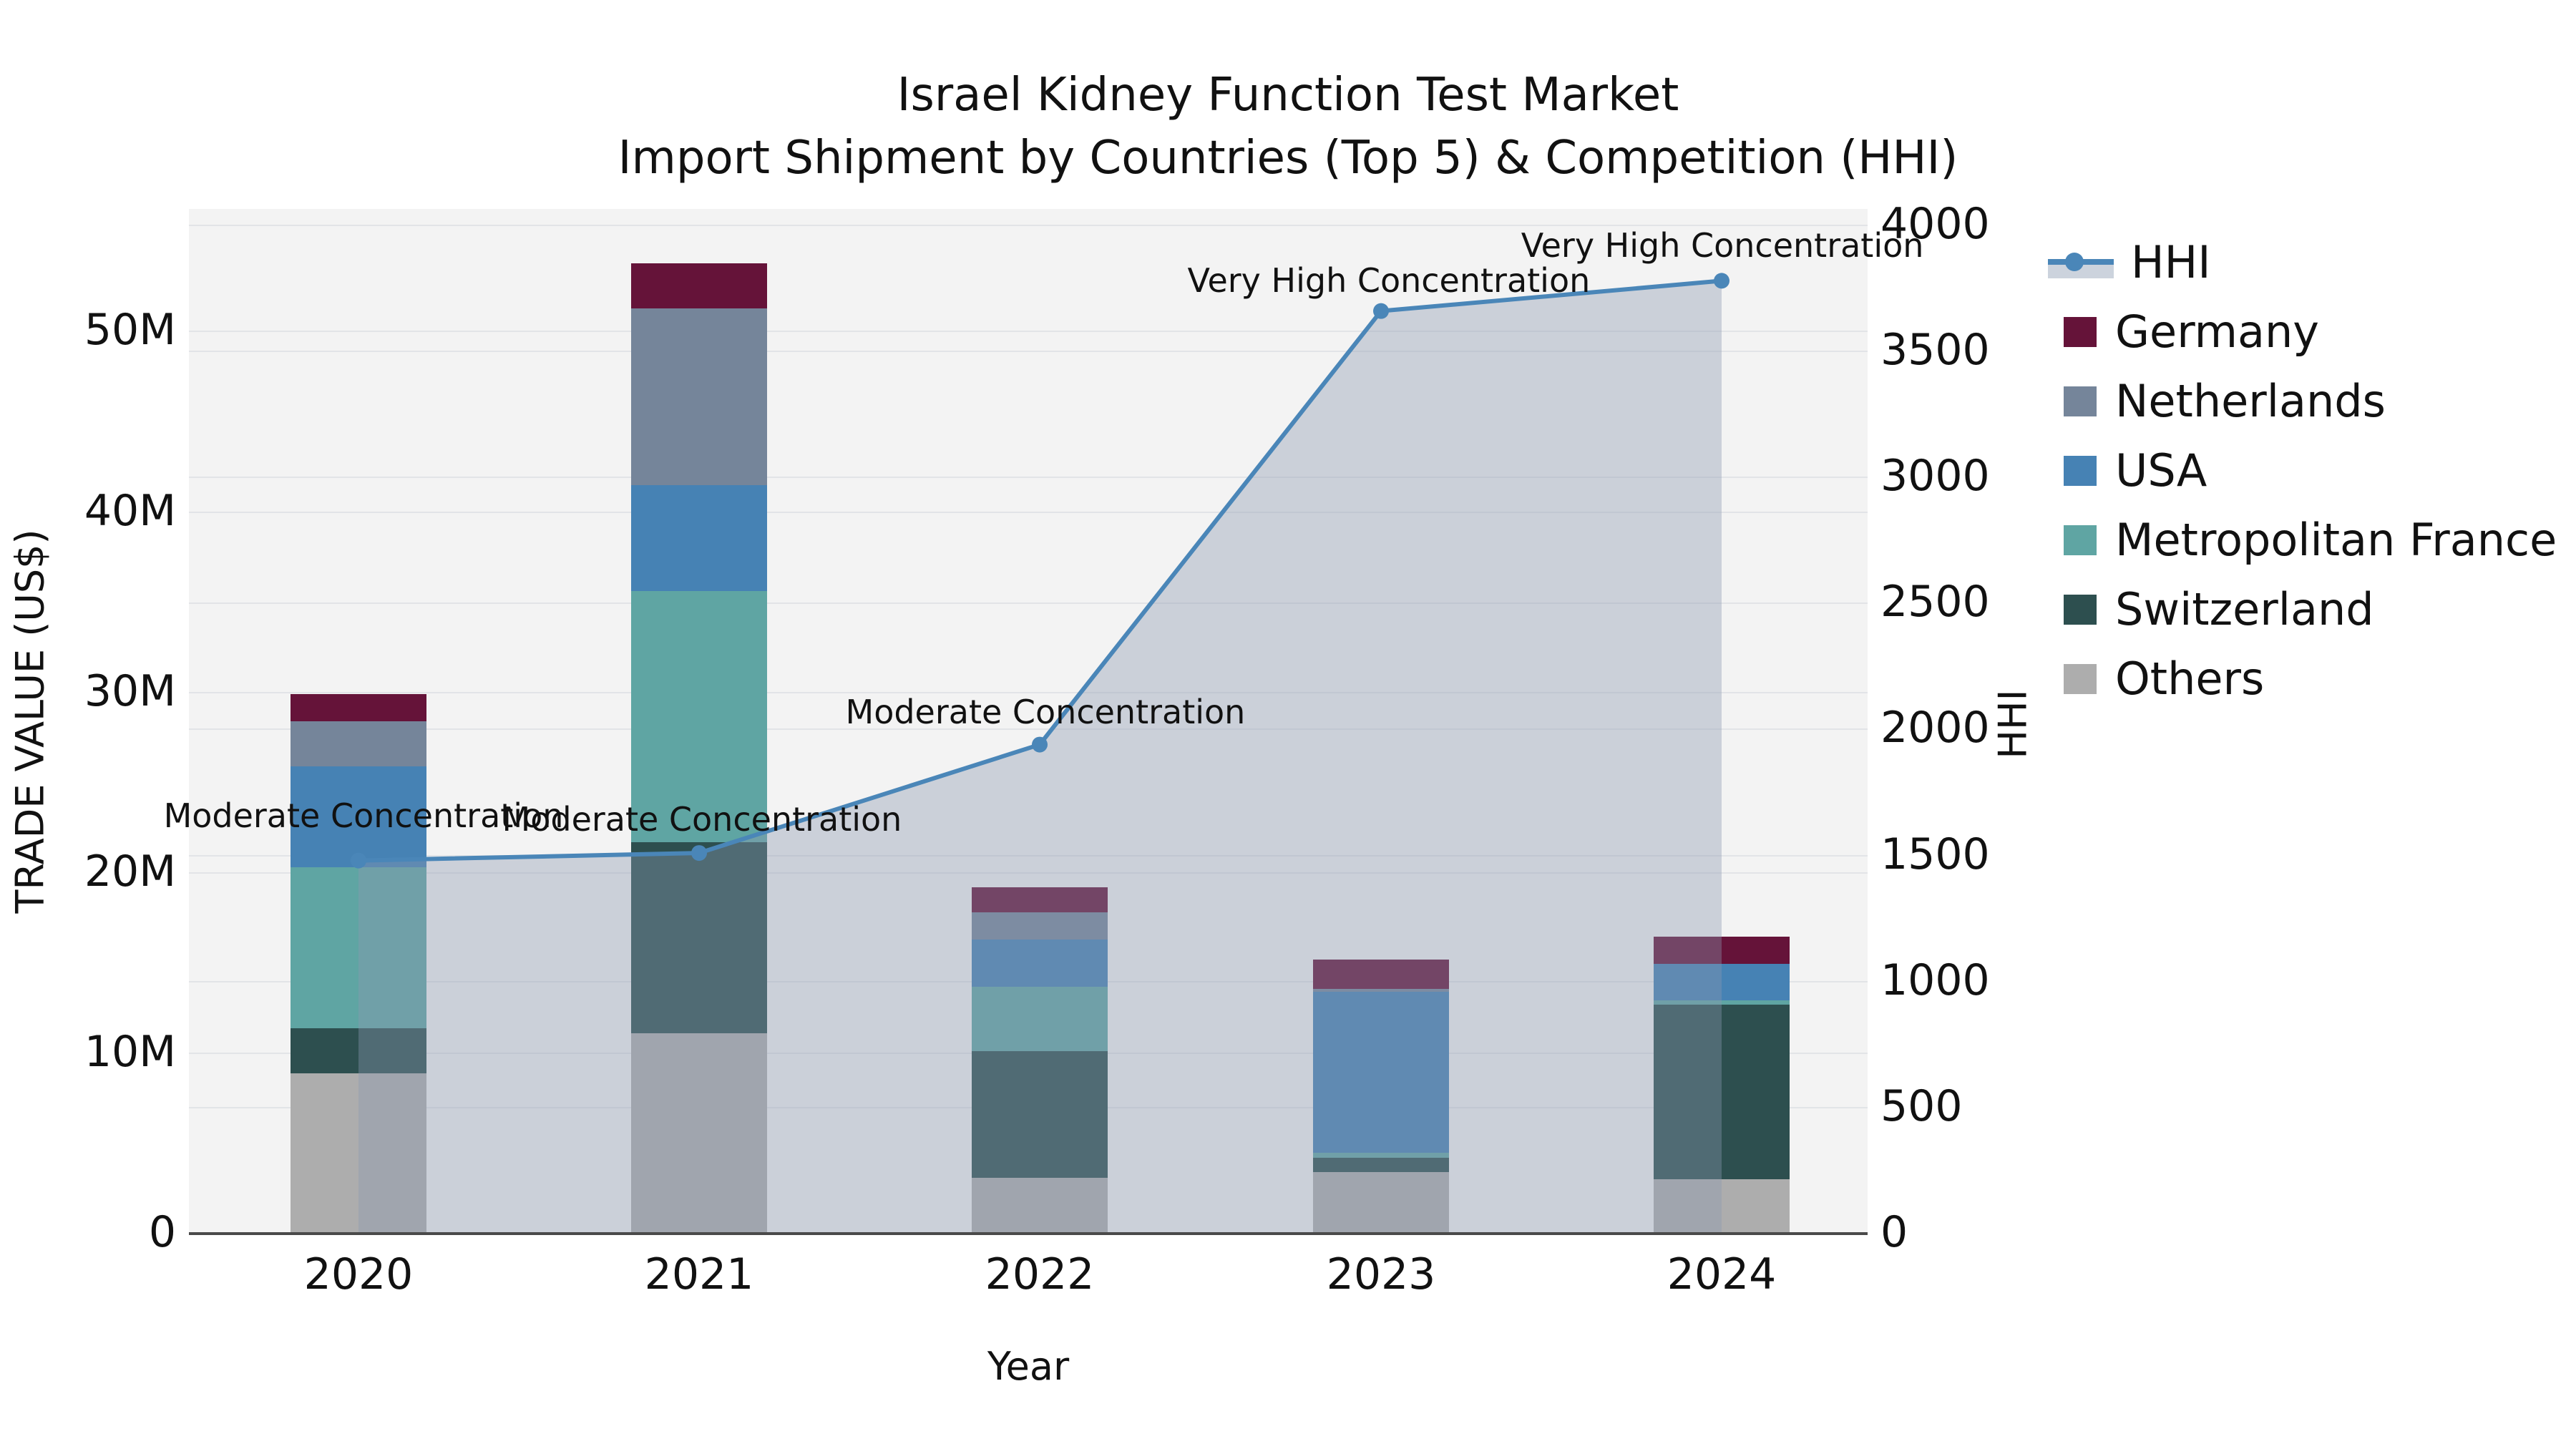  What do you see at coordinates (2013, 724) in the screenshot?
I see `right-axis-title: HHI` at bounding box center [2013, 724].